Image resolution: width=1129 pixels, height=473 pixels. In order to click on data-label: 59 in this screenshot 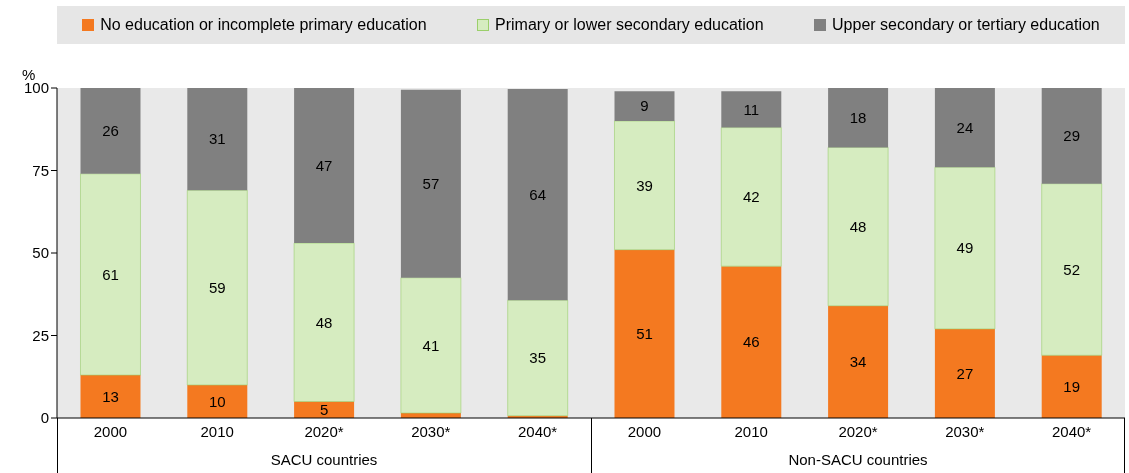, I will do `click(217, 287)`.